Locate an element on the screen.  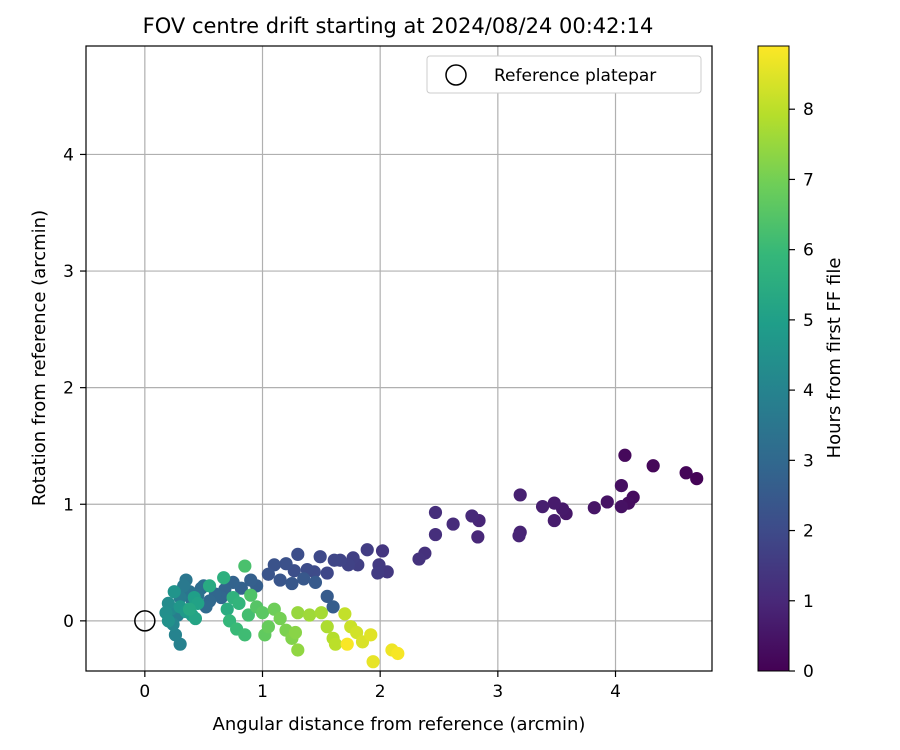
legend-marker is located at coordinates (456, 75).